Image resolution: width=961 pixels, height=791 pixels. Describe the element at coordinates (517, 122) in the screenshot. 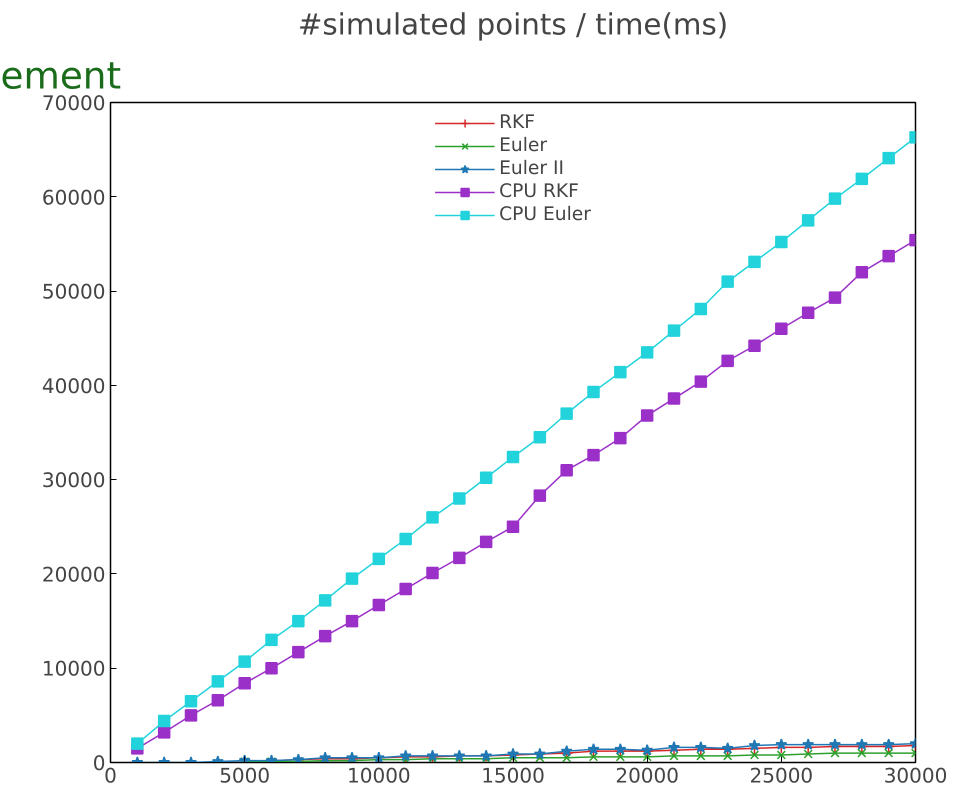

I see `legend-label: RKF` at that location.